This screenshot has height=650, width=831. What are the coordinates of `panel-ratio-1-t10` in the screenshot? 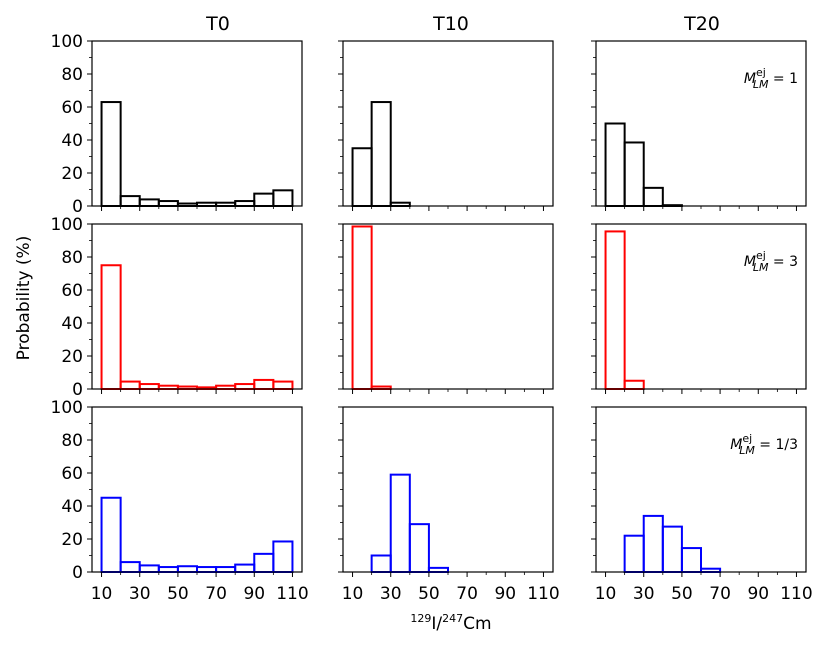 It's located at (446, 125).